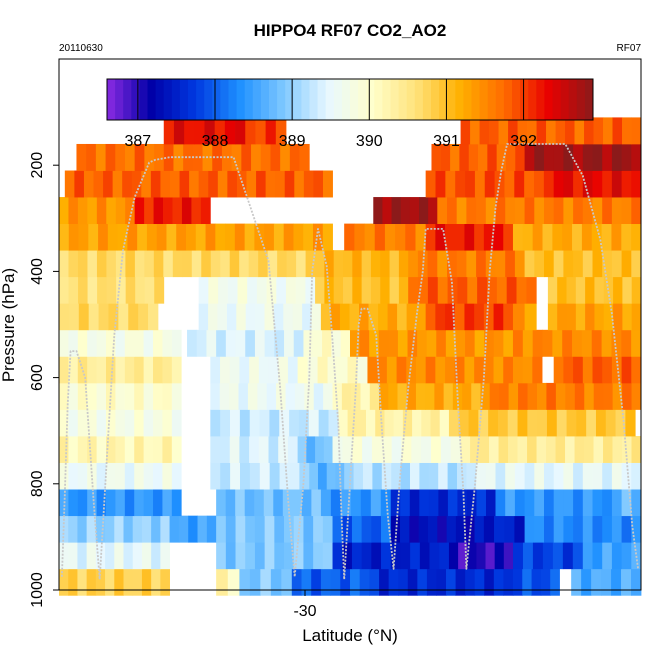 This screenshot has height=650, width=650. Describe the element at coordinates (37, 271) in the screenshot. I see `y-tick-label: 400` at that location.